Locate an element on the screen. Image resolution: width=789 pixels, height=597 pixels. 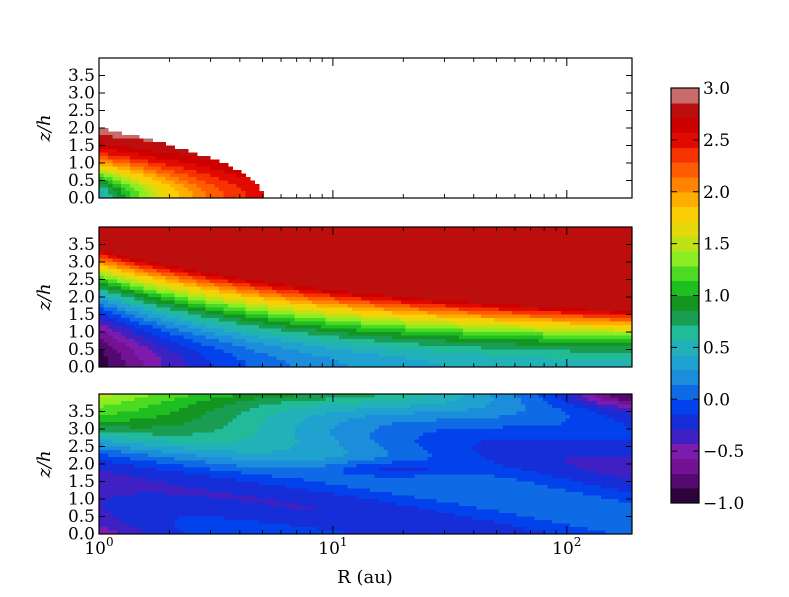
colorbar-tick-label: 0.5 is located at coordinates (716, 348).